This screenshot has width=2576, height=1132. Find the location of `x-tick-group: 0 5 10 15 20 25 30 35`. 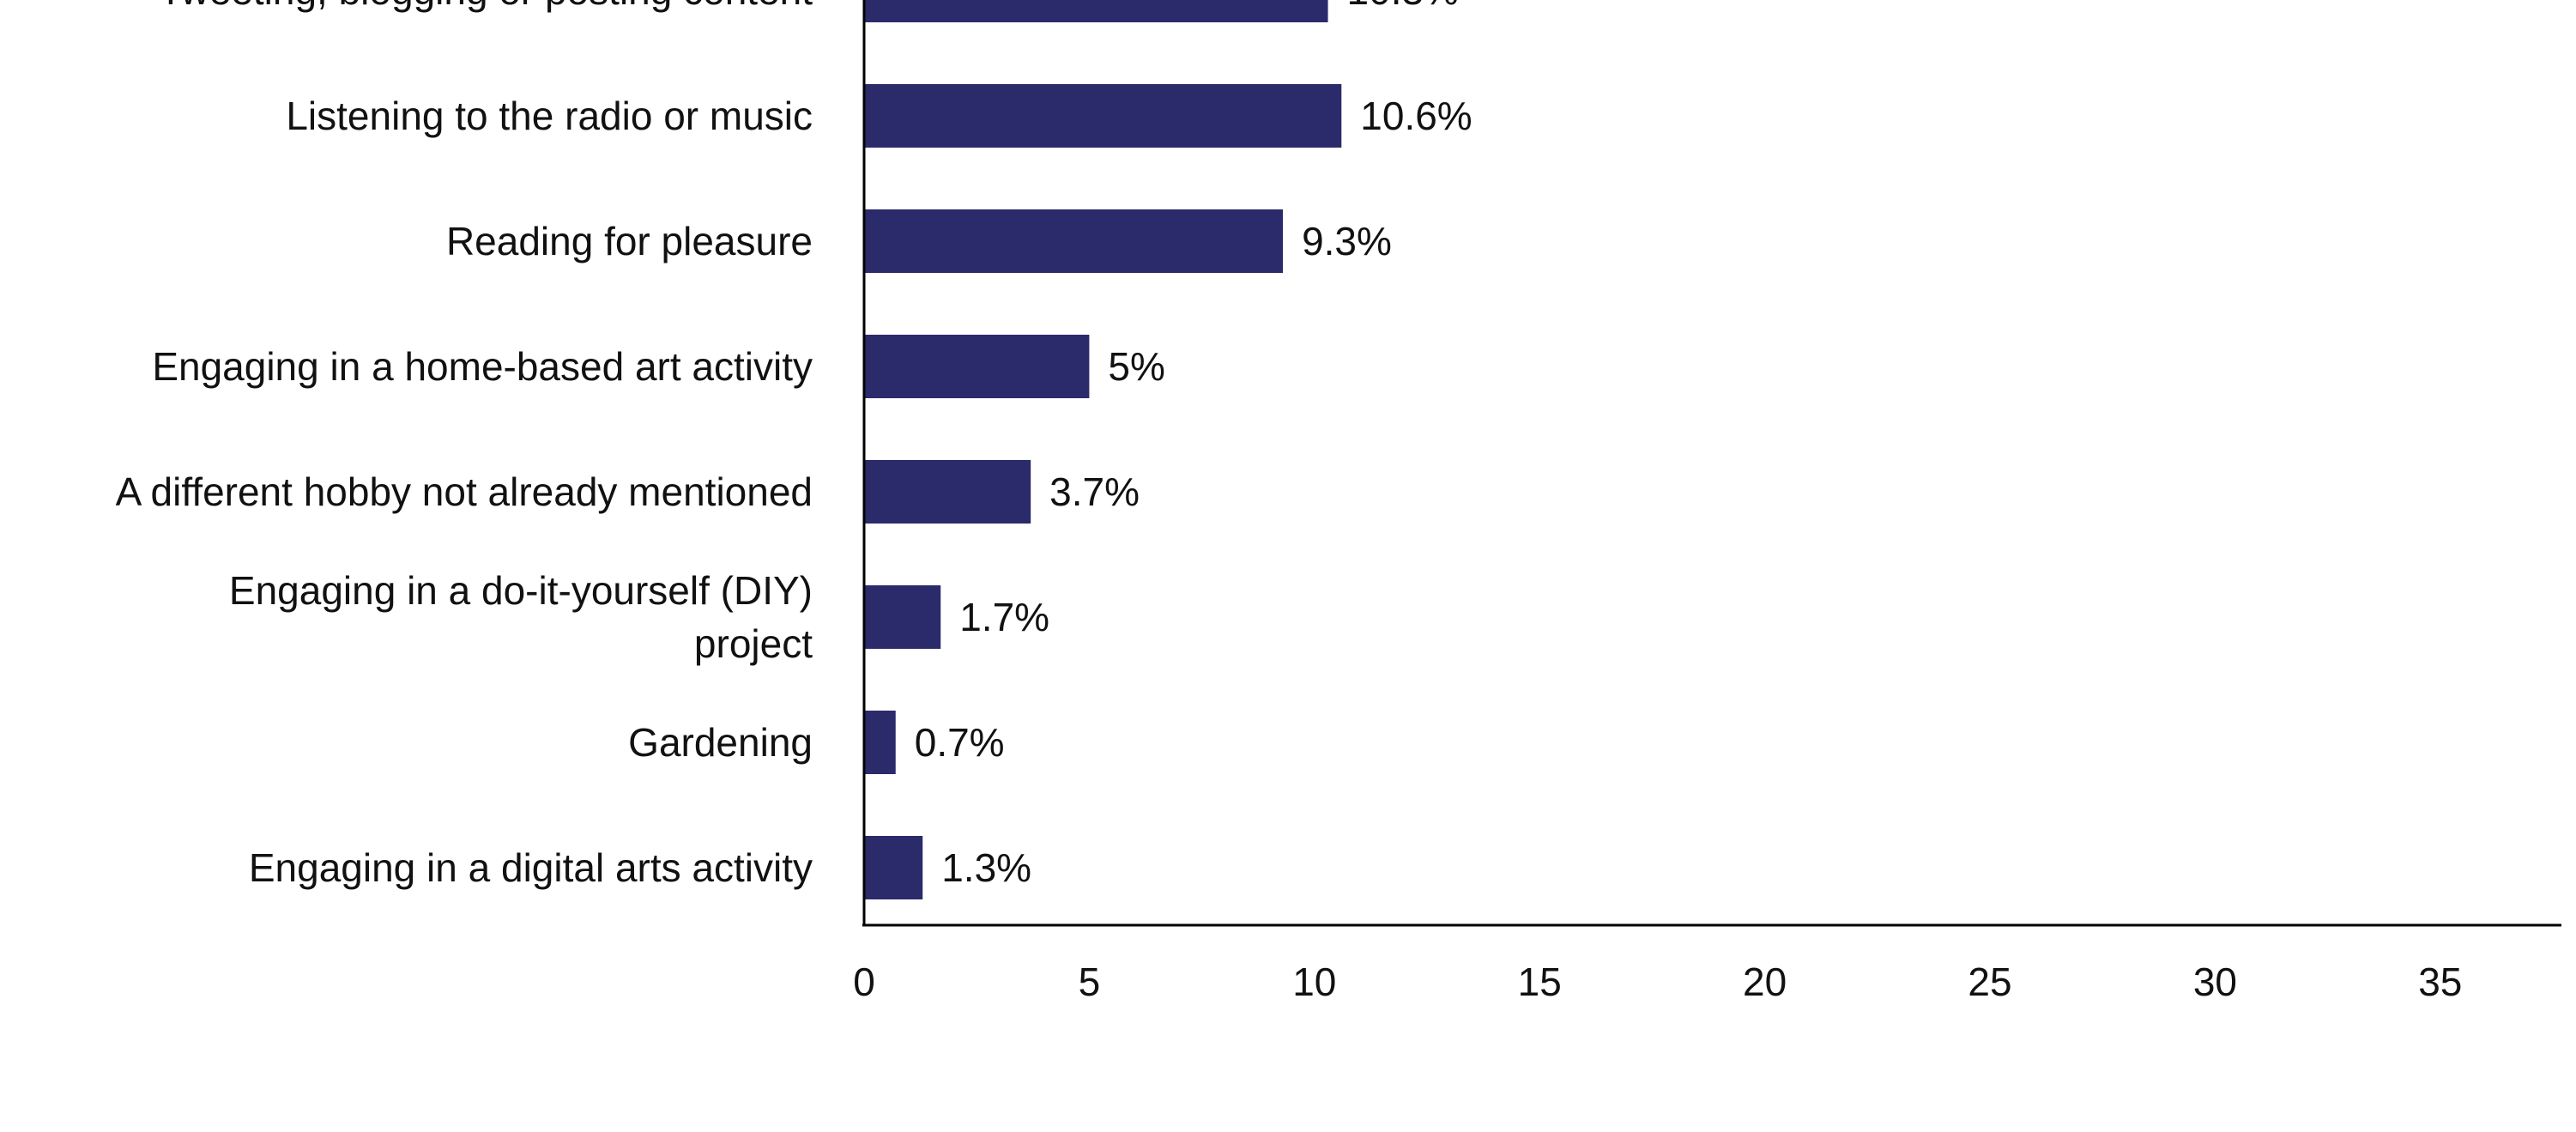

x-tick-group: 0 5 10 15 20 25 30 35 is located at coordinates (1657, 982).